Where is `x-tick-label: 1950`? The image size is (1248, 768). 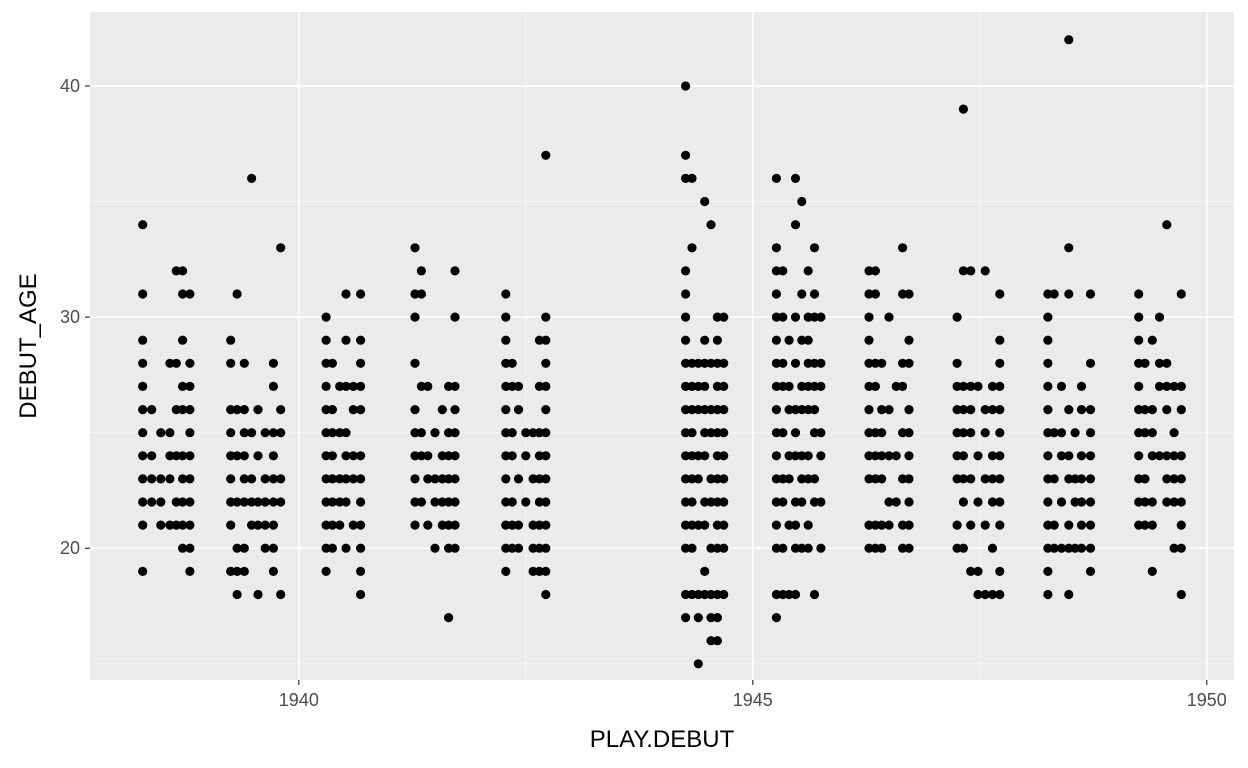
x-tick-label: 1950 is located at coordinates (1207, 700).